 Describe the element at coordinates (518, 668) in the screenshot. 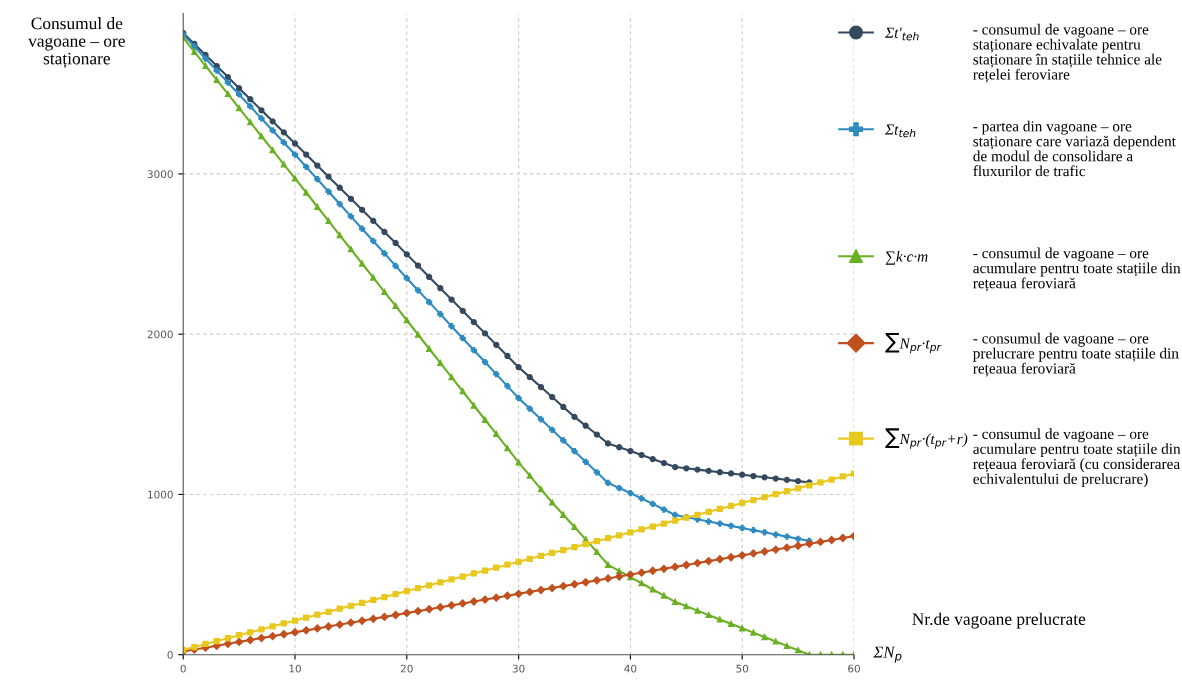

I see `x-tick-label: 30` at that location.